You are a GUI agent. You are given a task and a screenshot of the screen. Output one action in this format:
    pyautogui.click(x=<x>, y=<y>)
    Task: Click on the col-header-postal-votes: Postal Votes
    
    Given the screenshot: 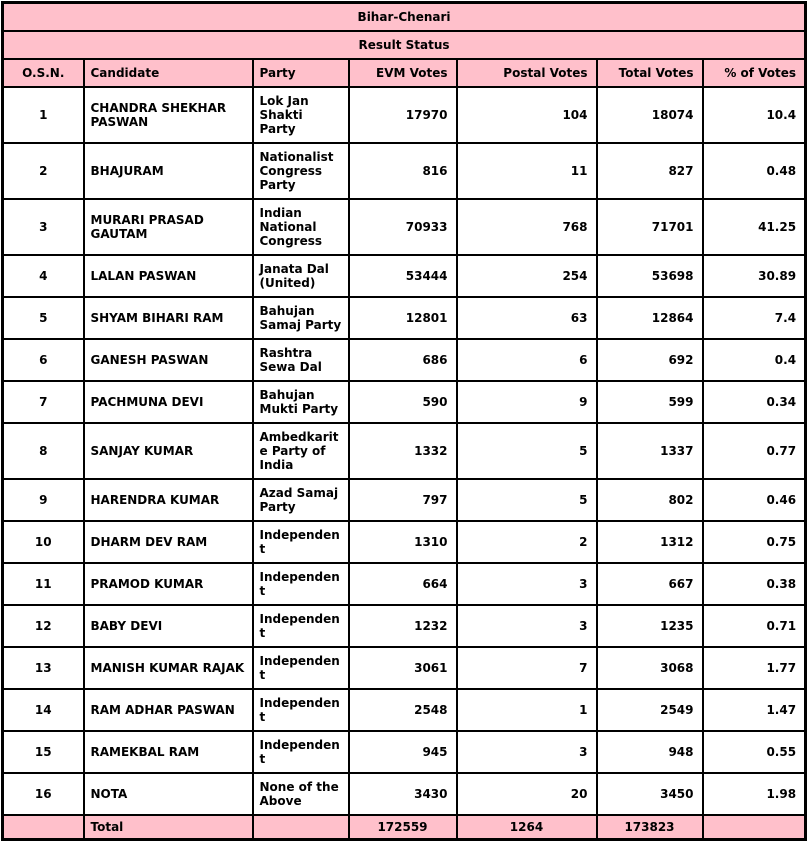 What is the action you would take?
    pyautogui.click(x=526, y=73)
    